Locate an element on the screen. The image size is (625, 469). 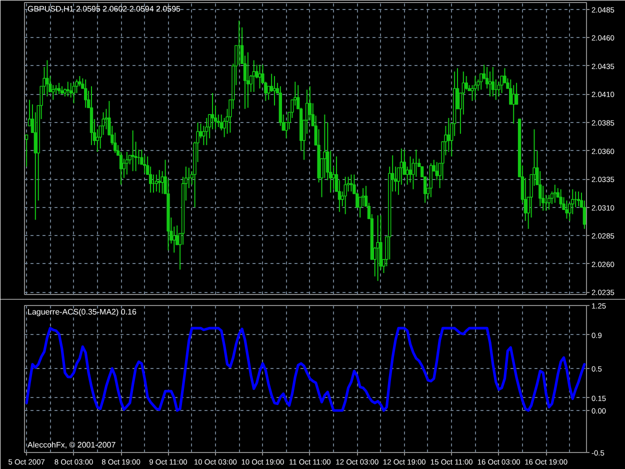
chart-title: GBPUSD,H1 2.0595 2.0602 2.0594 2.0595 is located at coordinates (105, 9).